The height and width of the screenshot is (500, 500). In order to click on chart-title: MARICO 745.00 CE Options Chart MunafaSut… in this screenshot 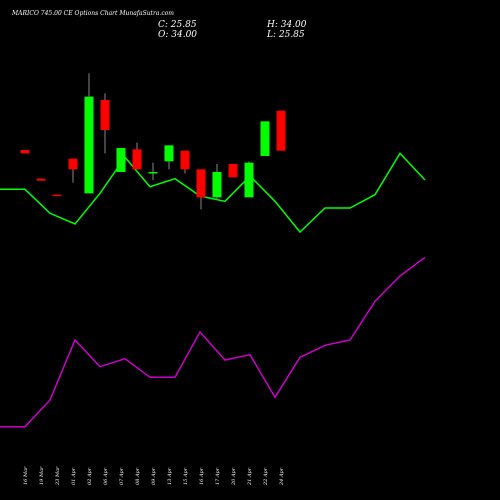, I will do `click(92, 13)`.